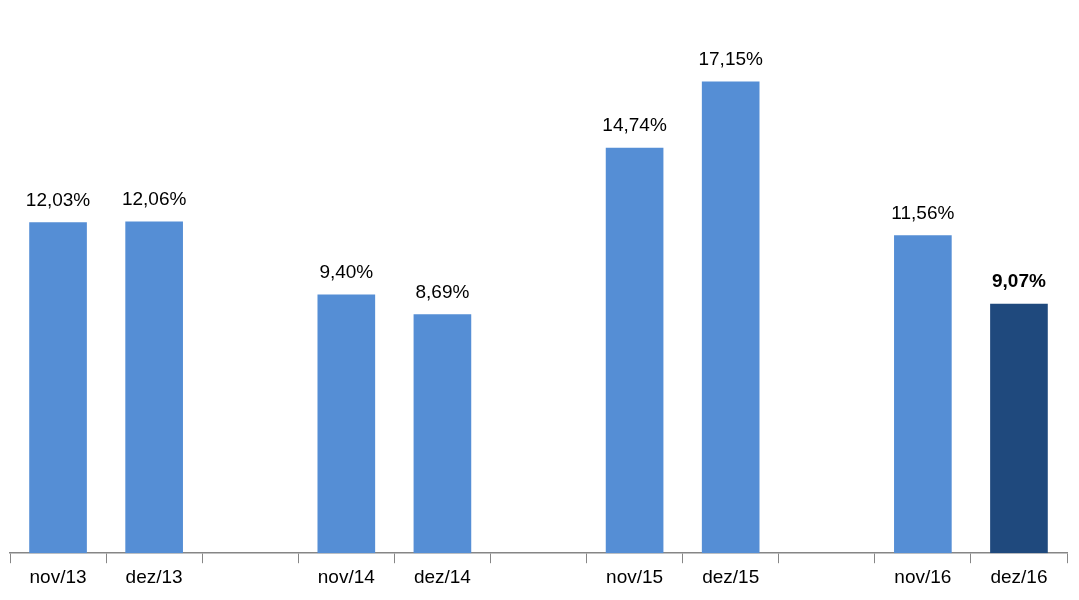 The height and width of the screenshot is (600, 1079). Describe the element at coordinates (1019, 281) in the screenshot. I see `data-label: 9,07%` at that location.